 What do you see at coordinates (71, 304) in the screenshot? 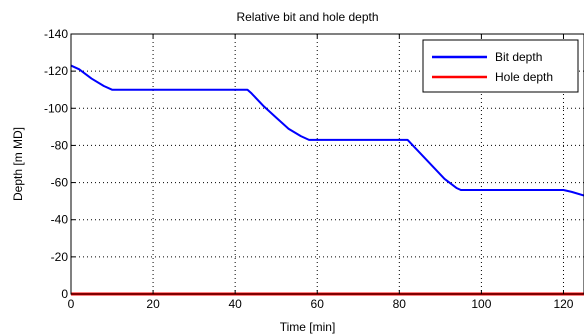
I see `x-tick-label: 0` at bounding box center [71, 304].